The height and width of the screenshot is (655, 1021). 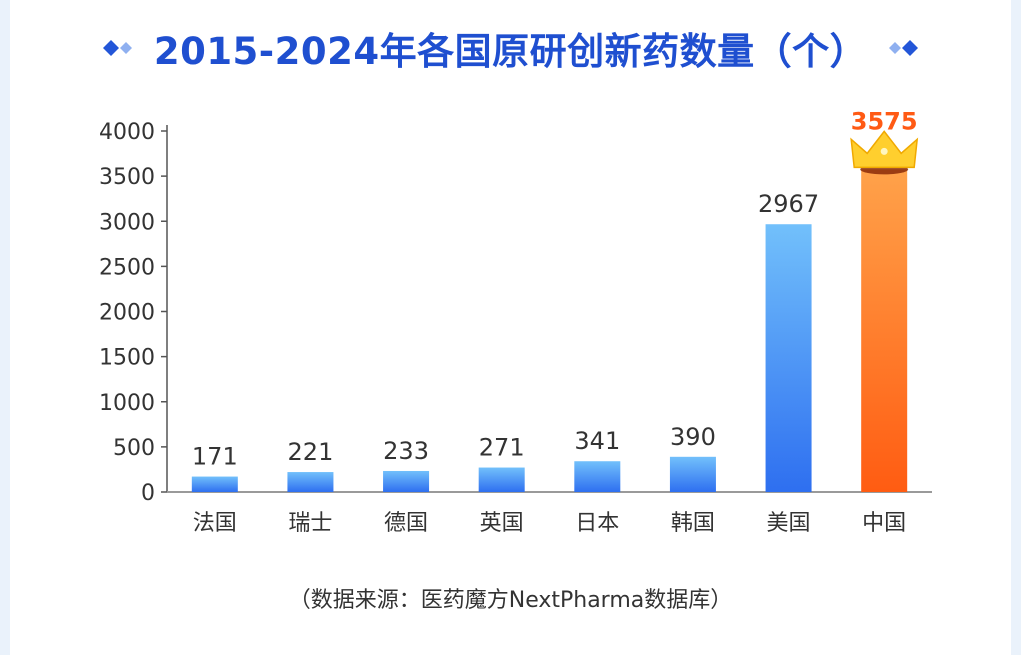 I want to click on x-tick-label: 日本, so click(x=597, y=523).